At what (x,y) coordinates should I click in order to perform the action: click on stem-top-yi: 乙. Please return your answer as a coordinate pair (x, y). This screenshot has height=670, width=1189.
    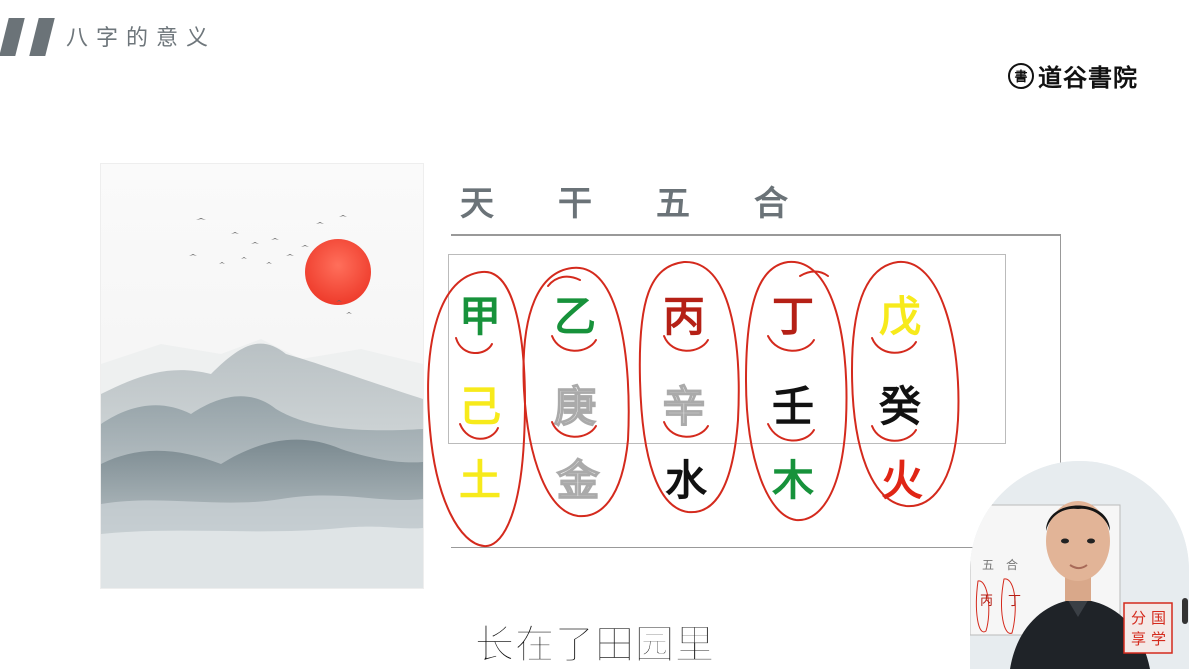
    Looking at the image, I should click on (574, 316).